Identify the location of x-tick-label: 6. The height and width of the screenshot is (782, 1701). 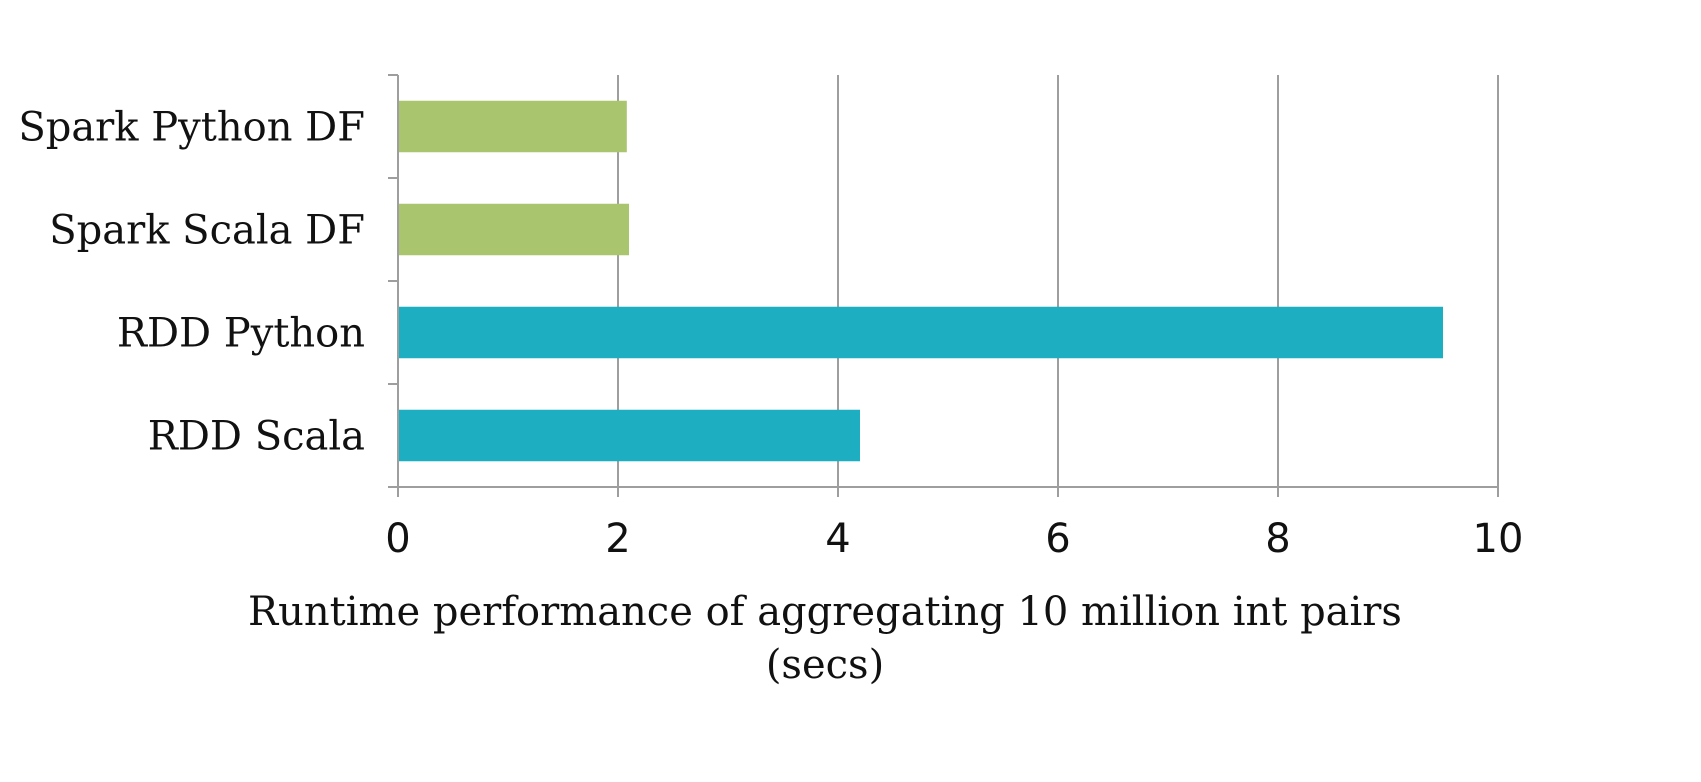
(1057, 539).